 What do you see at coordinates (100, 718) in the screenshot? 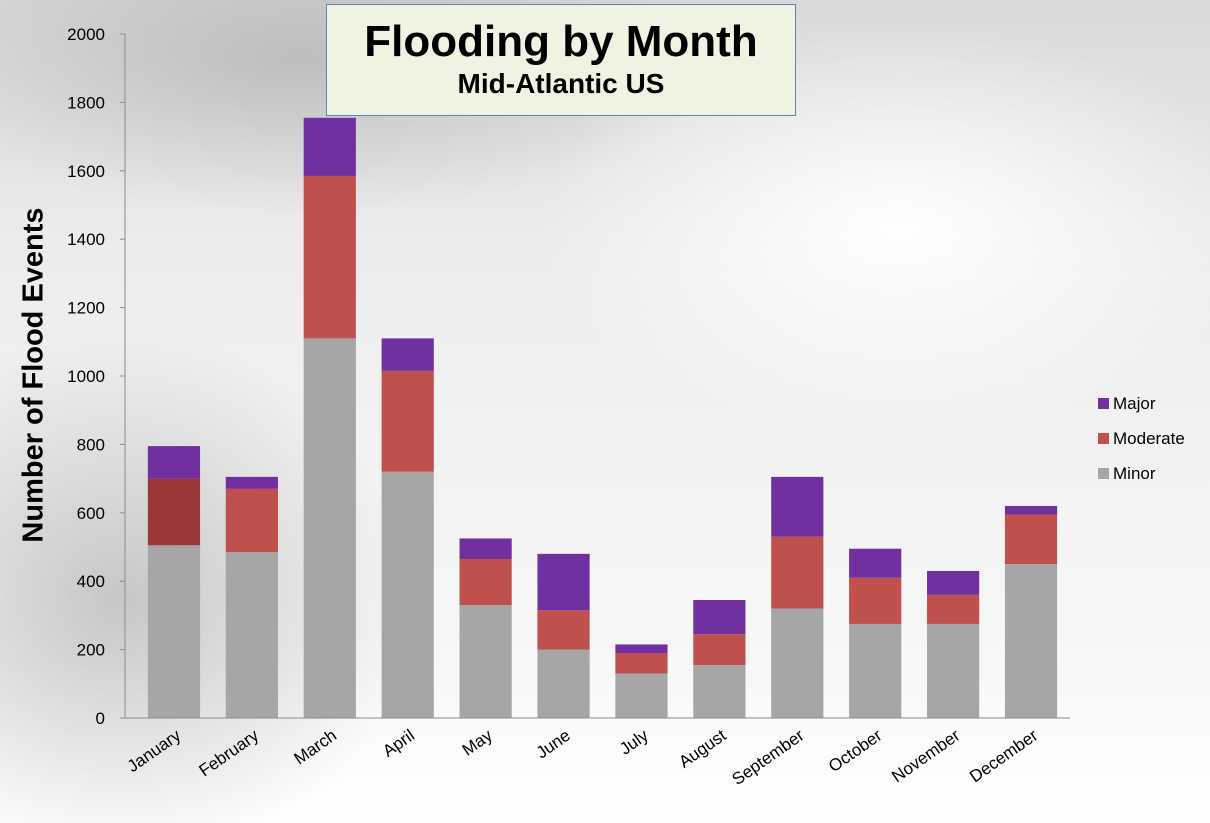
I see `y-tick-label: 0` at bounding box center [100, 718].